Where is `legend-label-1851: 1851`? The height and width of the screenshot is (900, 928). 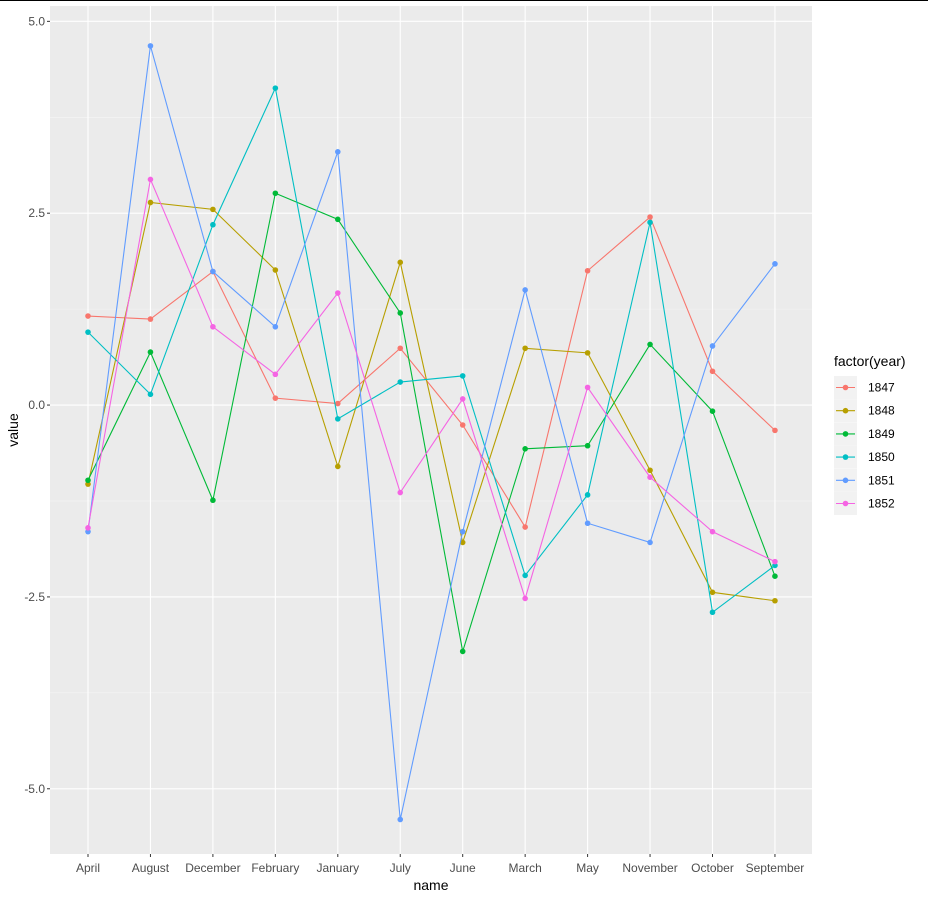
legend-label-1851: 1851 is located at coordinates (881, 480).